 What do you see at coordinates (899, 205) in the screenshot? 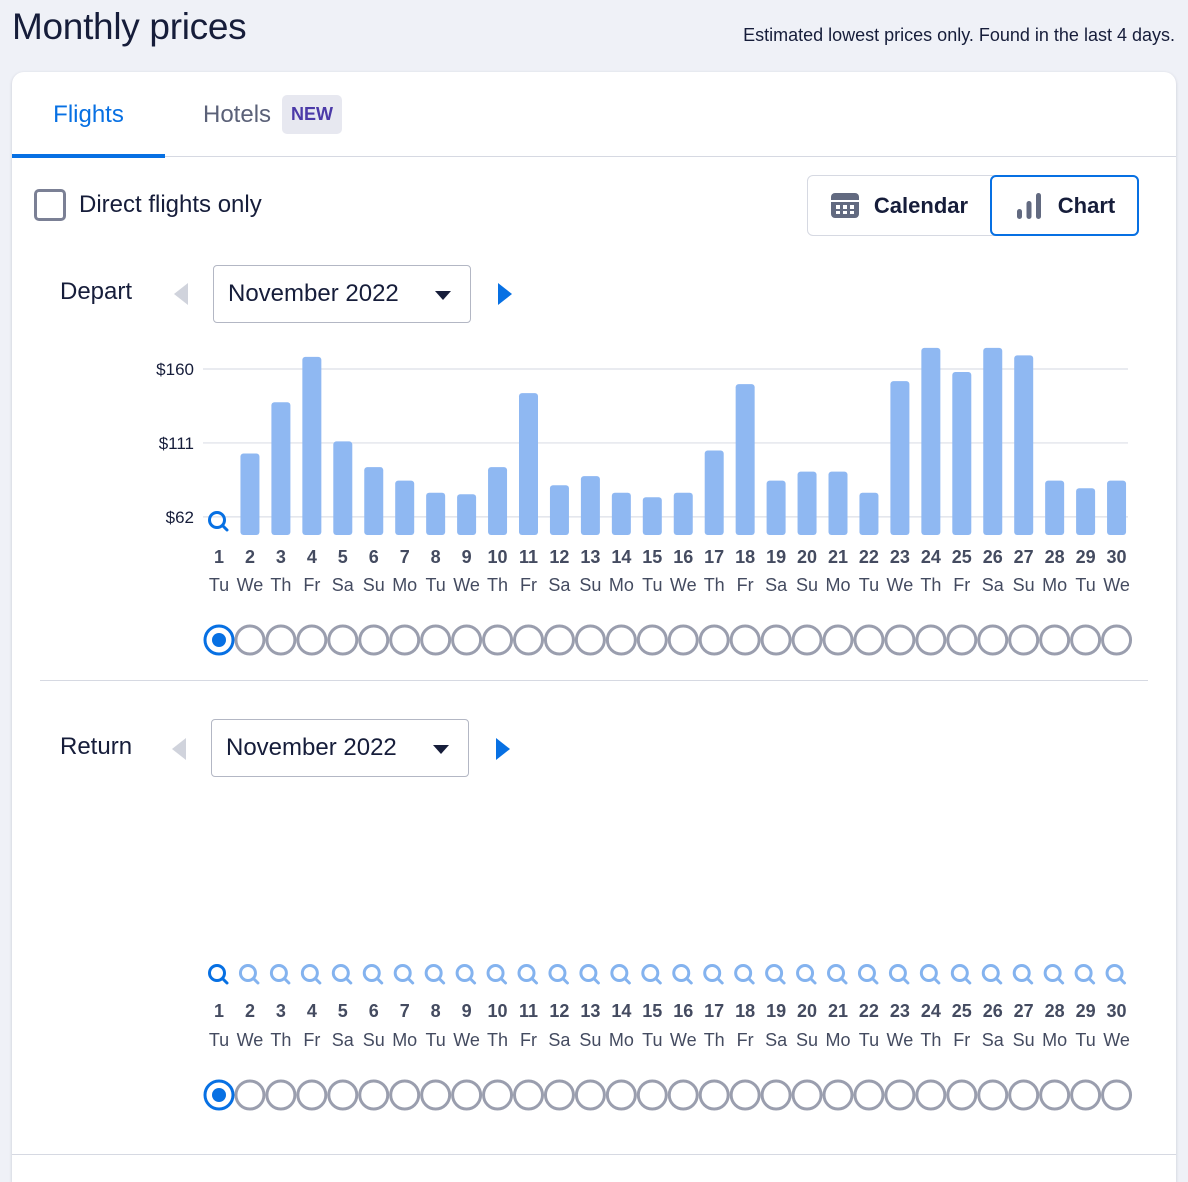
I see `calendar-view-button: Calendar` at bounding box center [899, 205].